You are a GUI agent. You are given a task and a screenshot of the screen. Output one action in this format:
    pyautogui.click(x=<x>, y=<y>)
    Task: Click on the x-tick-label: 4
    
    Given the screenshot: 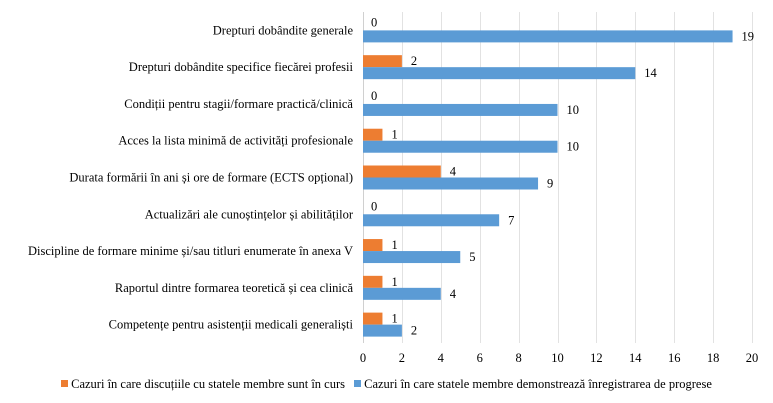 What is the action you would take?
    pyautogui.click(x=441, y=358)
    